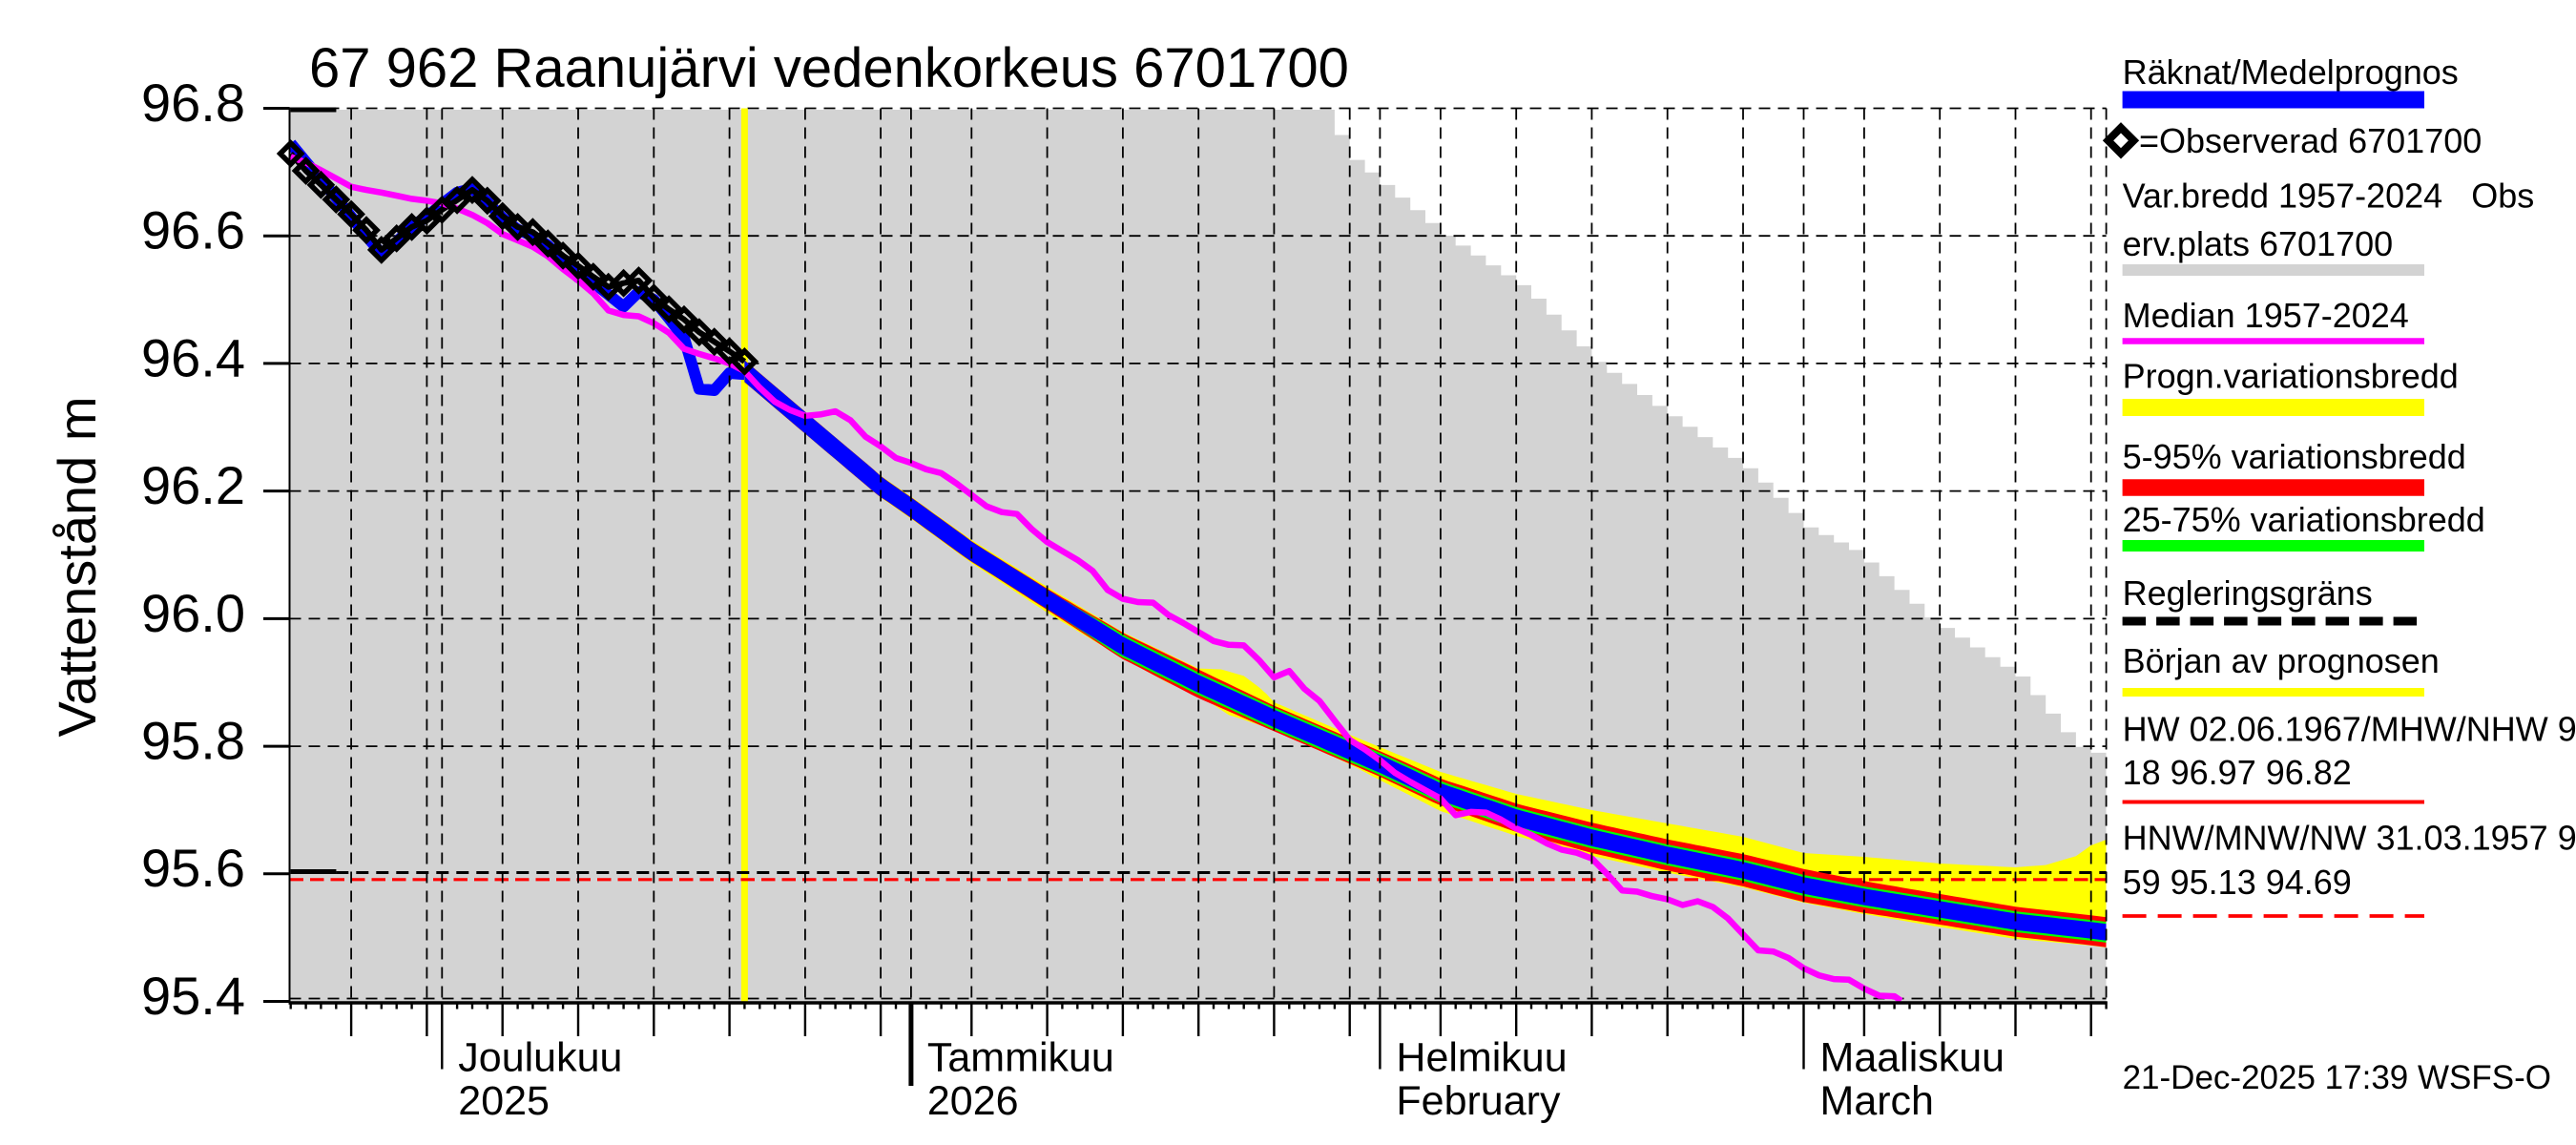  What do you see at coordinates (193, 613) in the screenshot?
I see `svg-text: 96.0` at bounding box center [193, 613].